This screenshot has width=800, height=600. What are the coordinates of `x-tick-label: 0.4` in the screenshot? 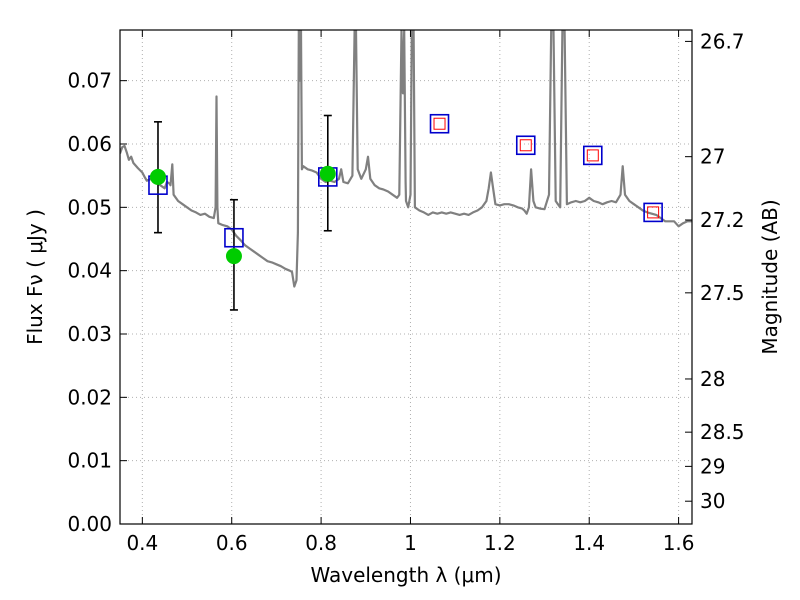 It's located at (142, 543).